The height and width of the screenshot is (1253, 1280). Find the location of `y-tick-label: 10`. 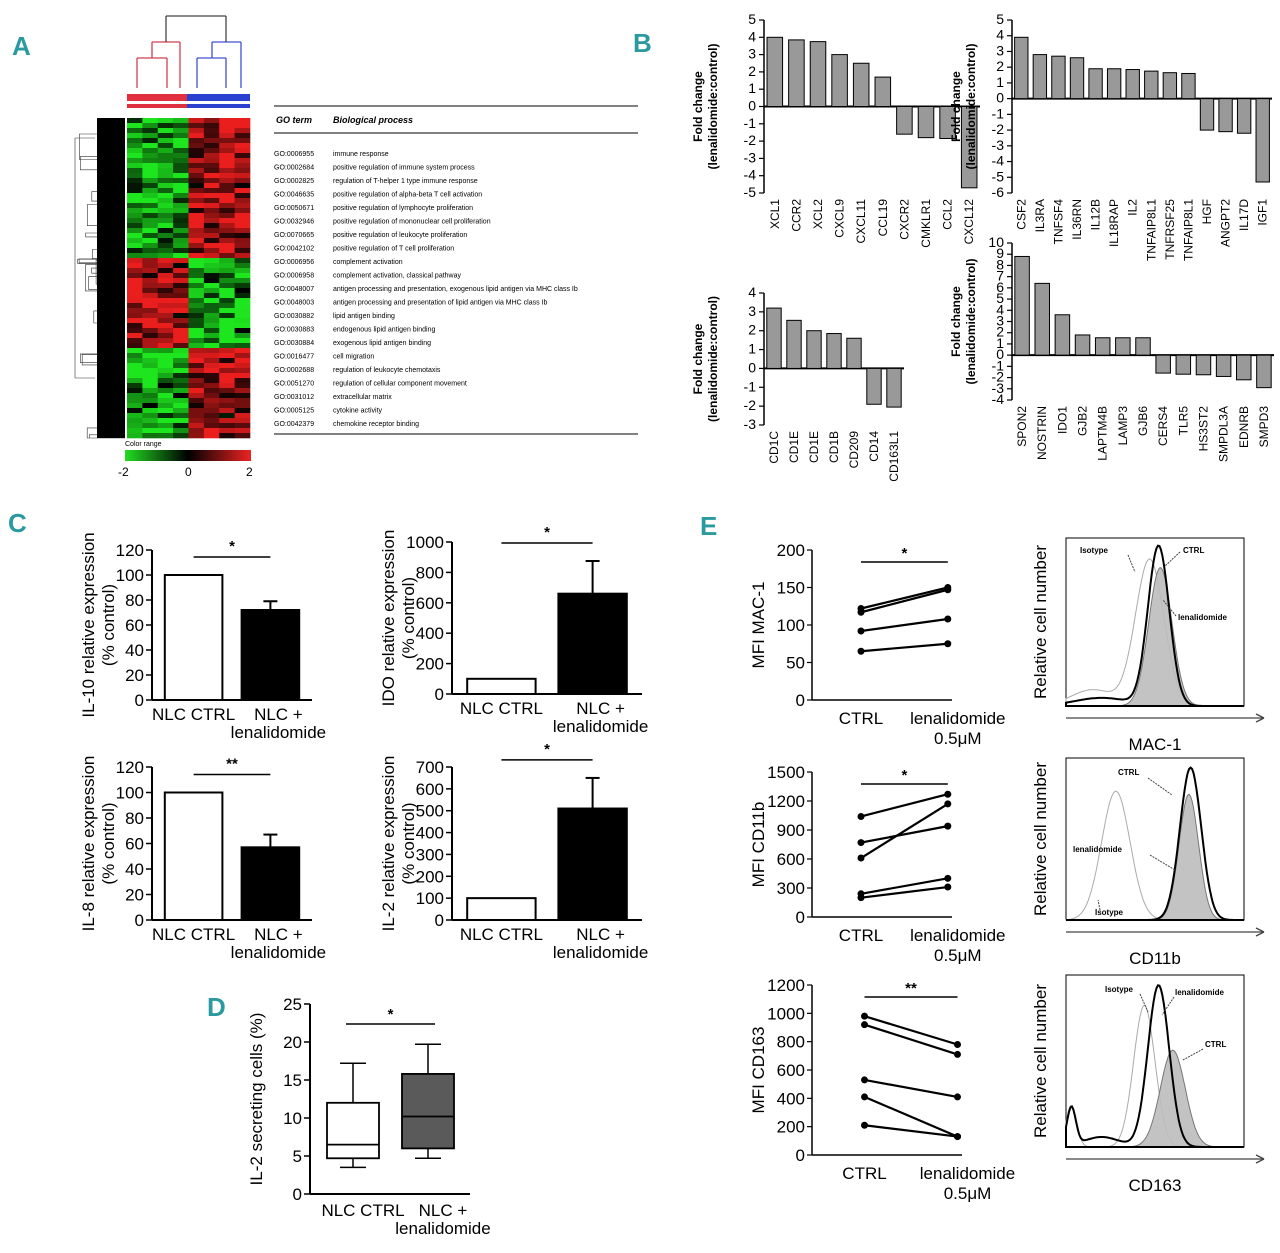

y-tick-label: 10 is located at coordinates (996, 242).